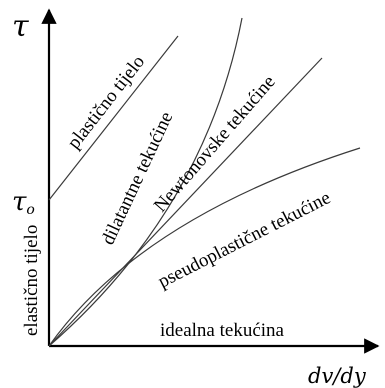 This screenshot has height=388, width=385. I want to click on elastic-body-label: elastično tijelo, so click(31, 280).